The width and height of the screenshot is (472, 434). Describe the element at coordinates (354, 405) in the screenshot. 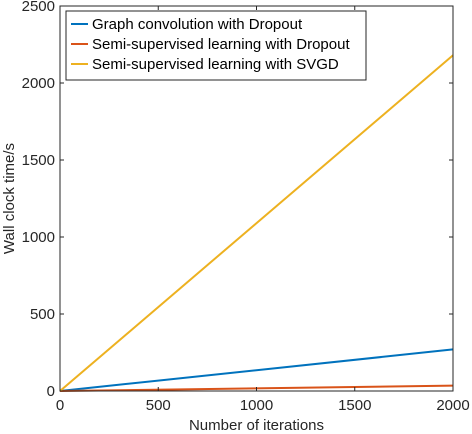

I see `x-tick-label: 1500` at that location.